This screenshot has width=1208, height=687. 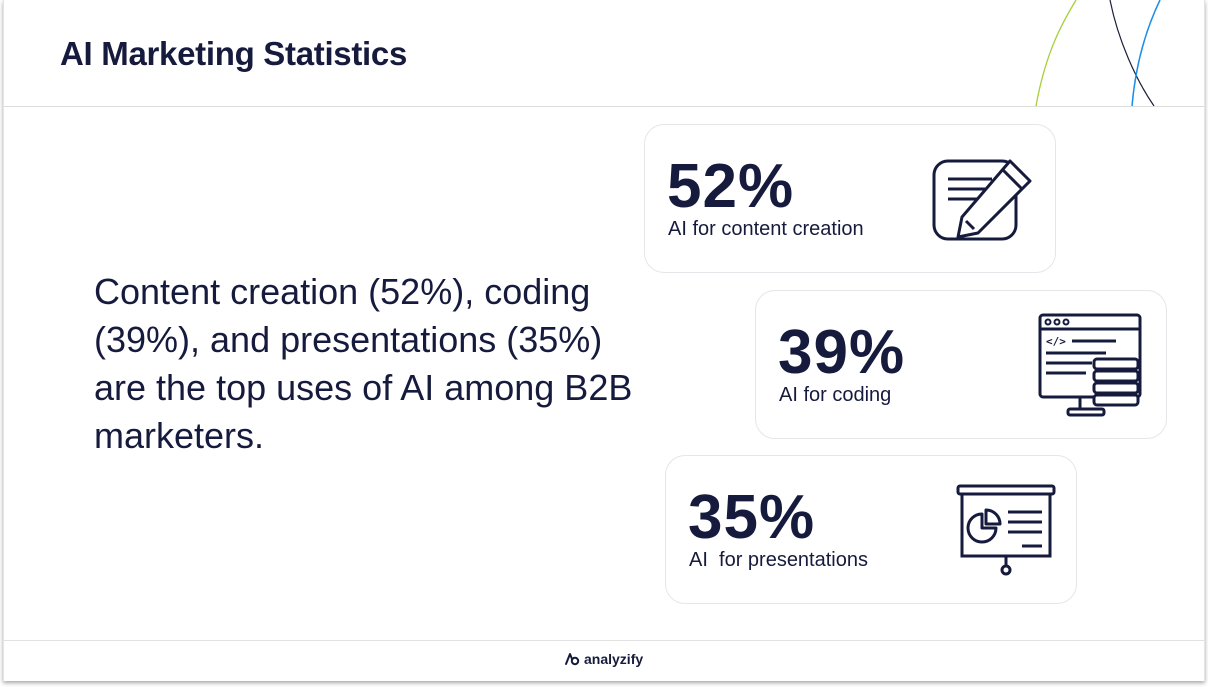 I want to click on slide-footer: analyzify, so click(x=604, y=661).